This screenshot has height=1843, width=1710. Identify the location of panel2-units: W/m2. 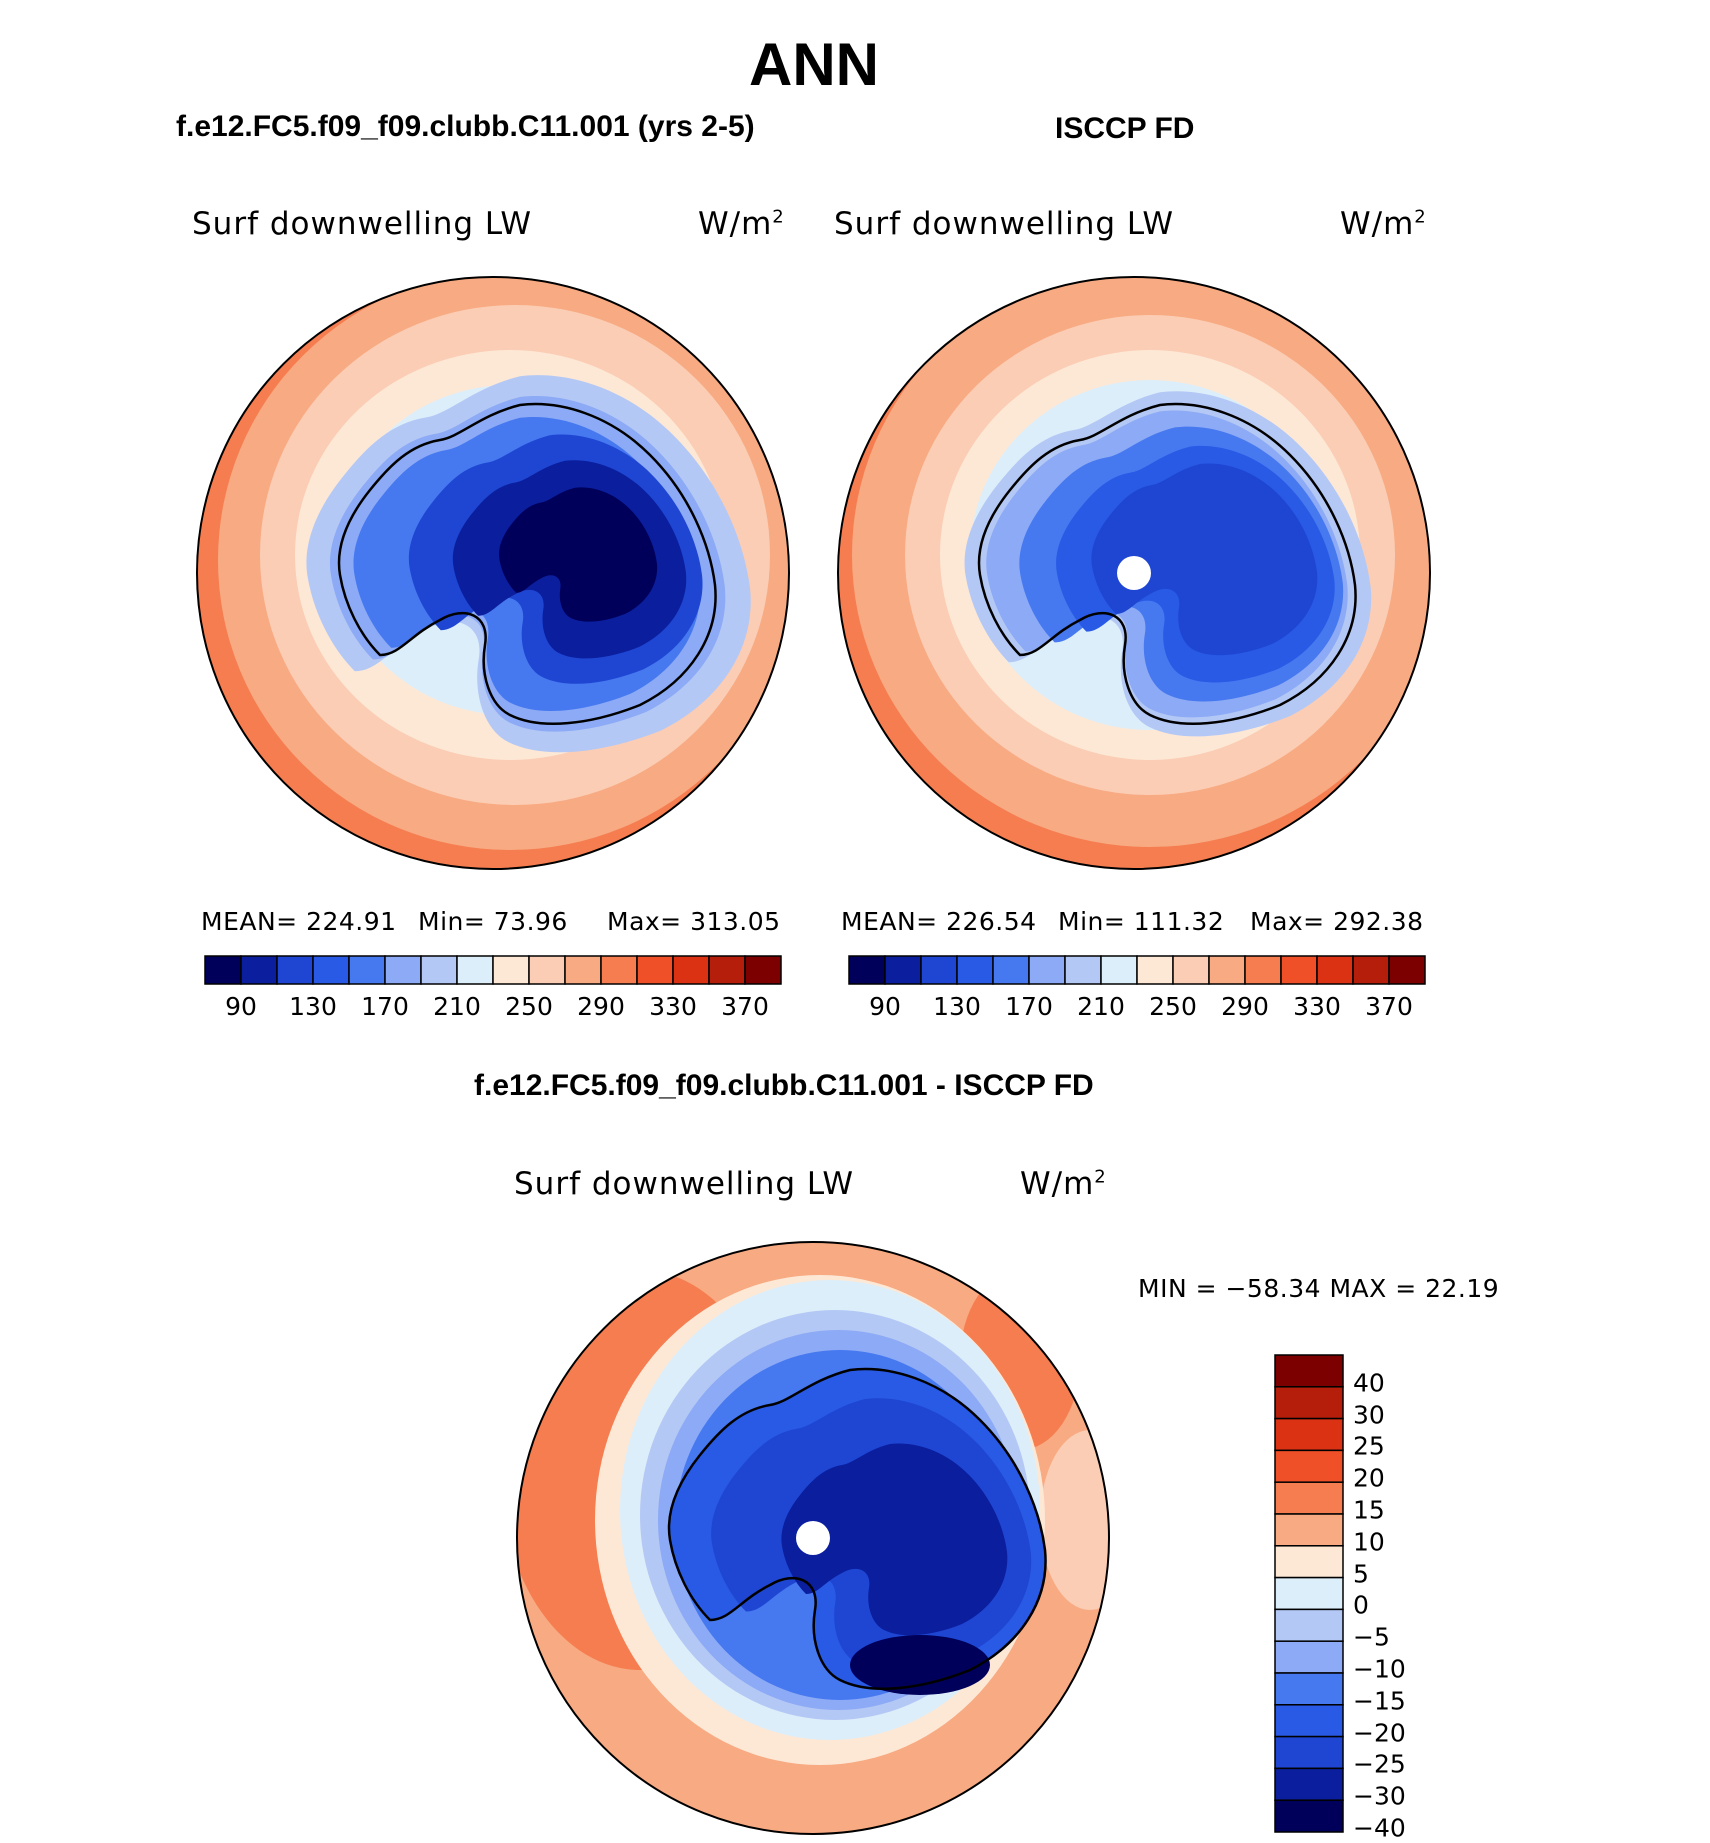
(1383, 224).